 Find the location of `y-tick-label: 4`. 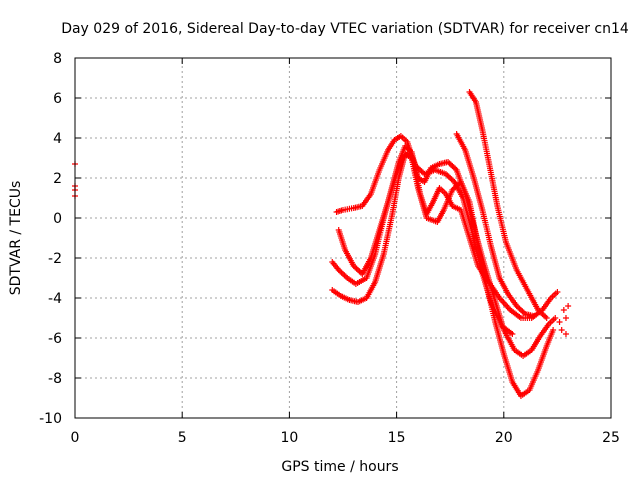

y-tick-label: 4 is located at coordinates (57, 139).